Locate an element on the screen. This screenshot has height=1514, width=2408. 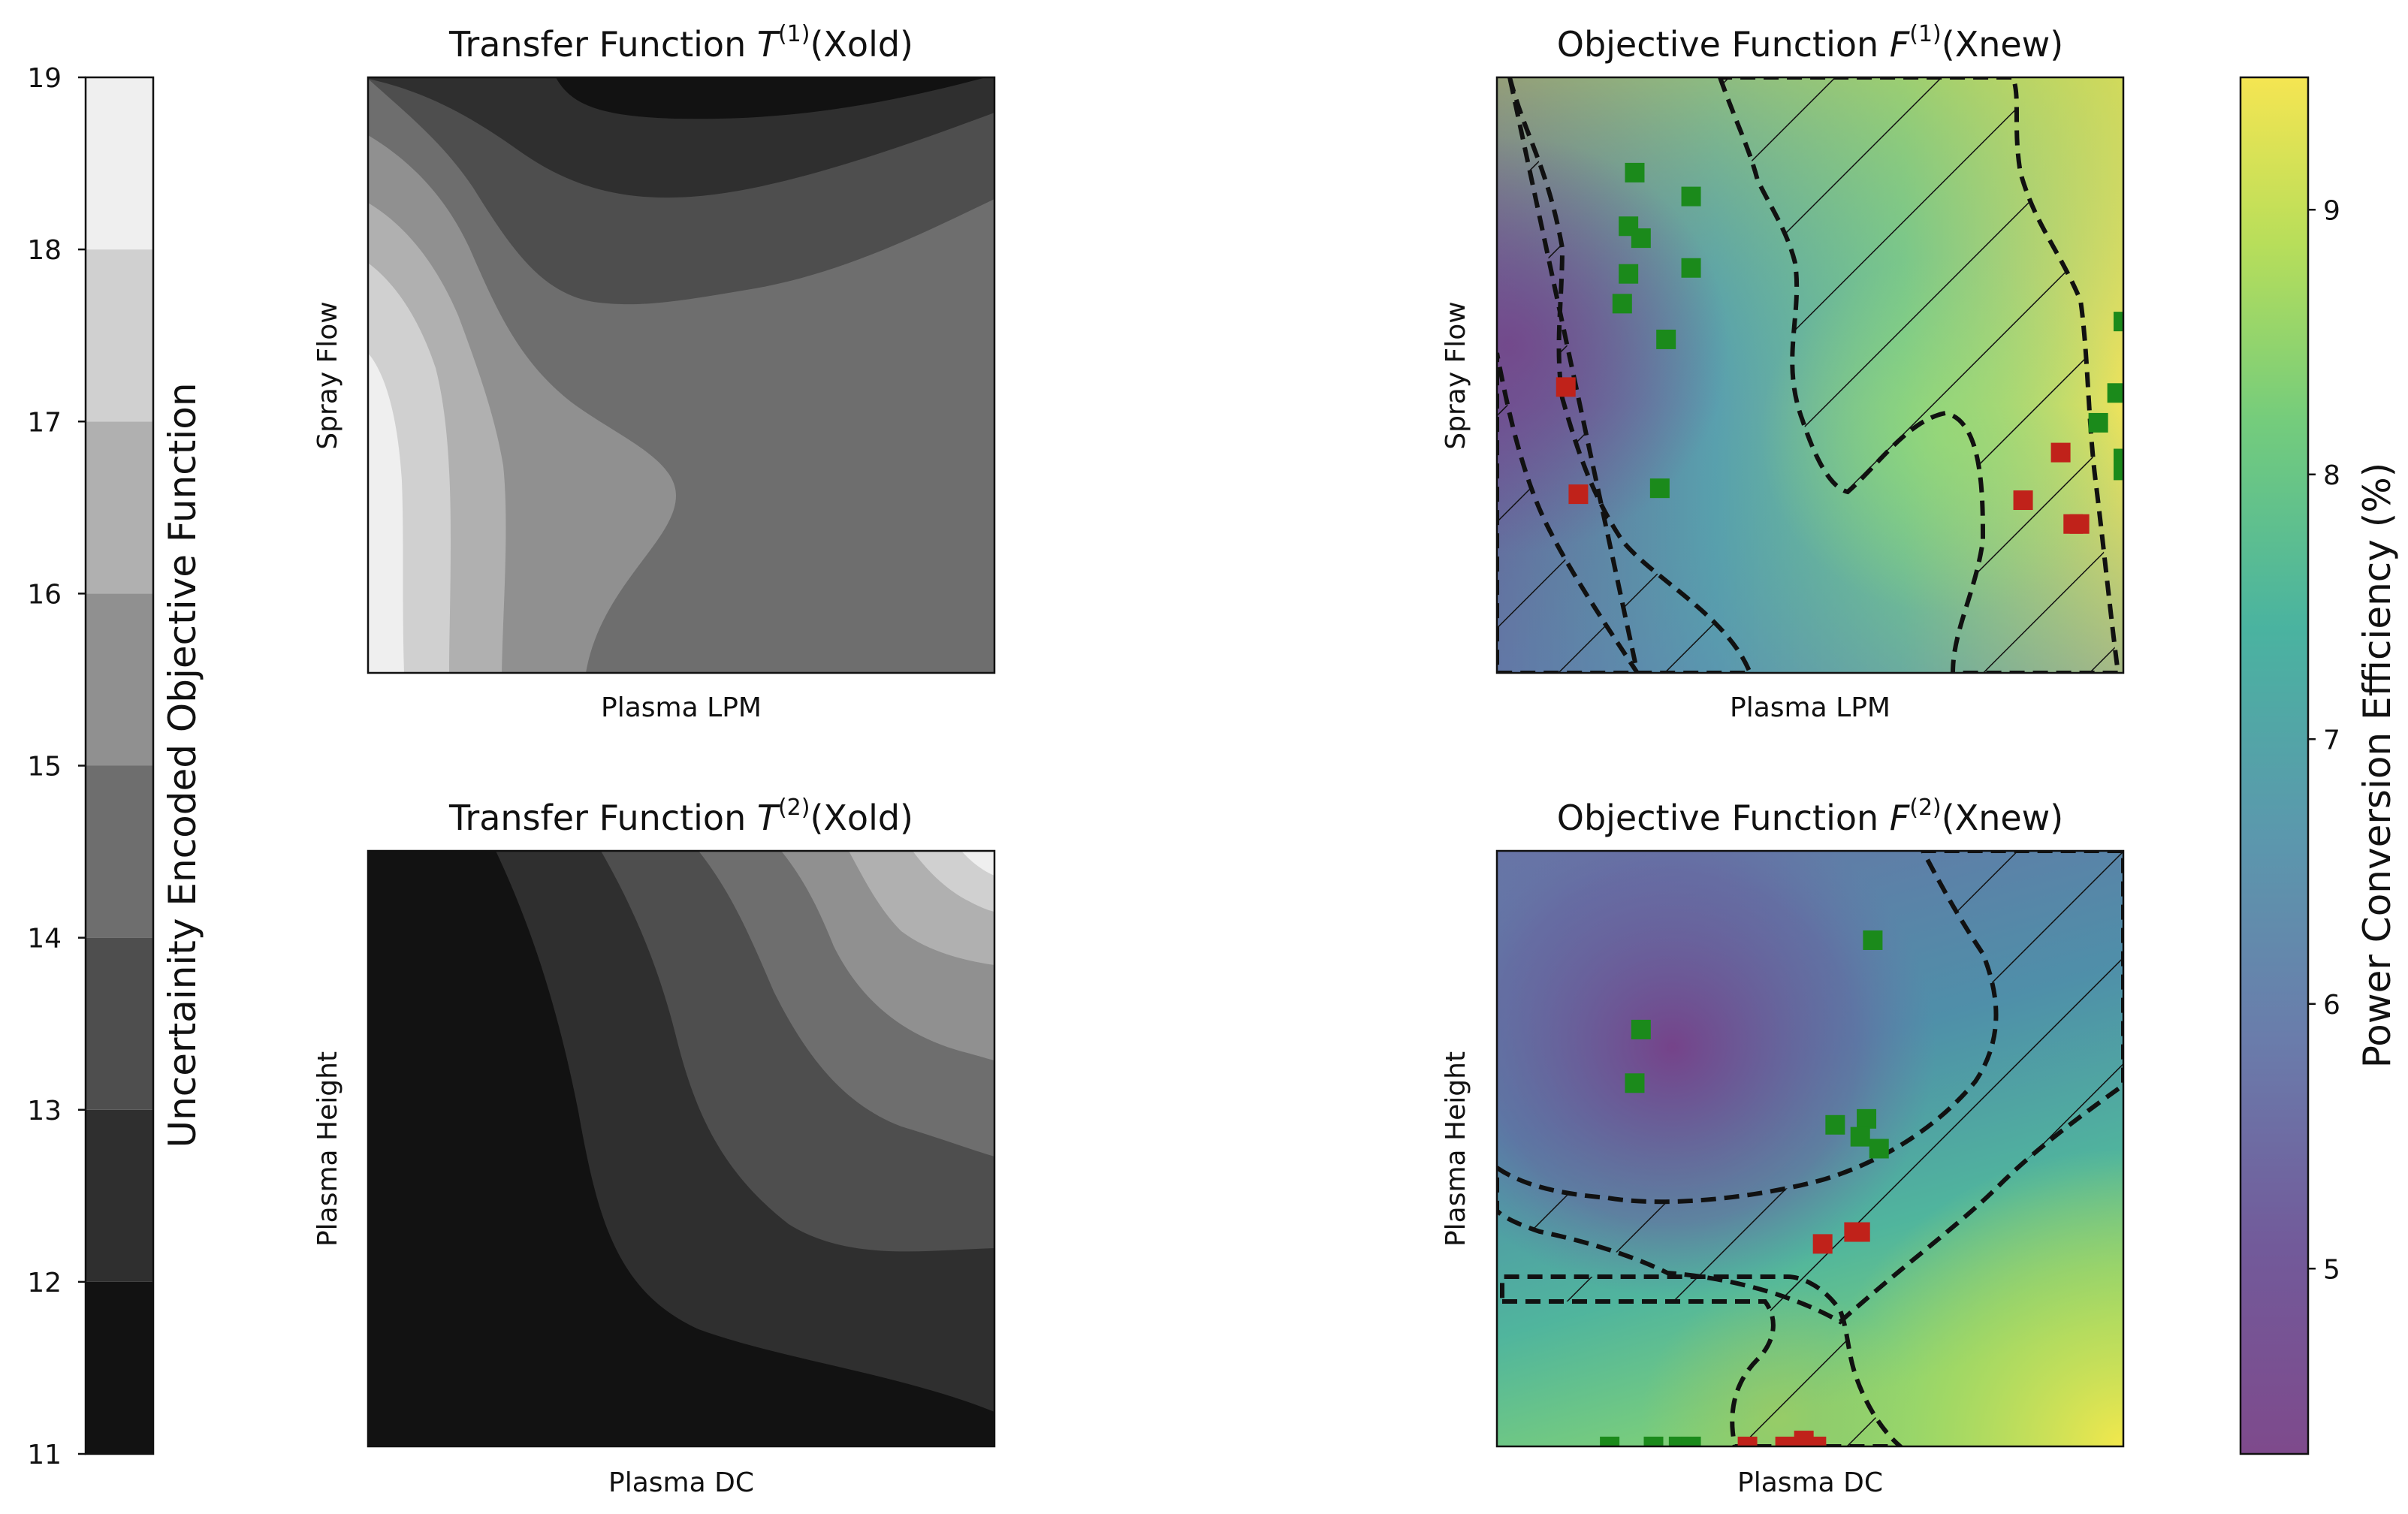
panel-3-xlabel: Plasma LPM is located at coordinates (1810, 707).